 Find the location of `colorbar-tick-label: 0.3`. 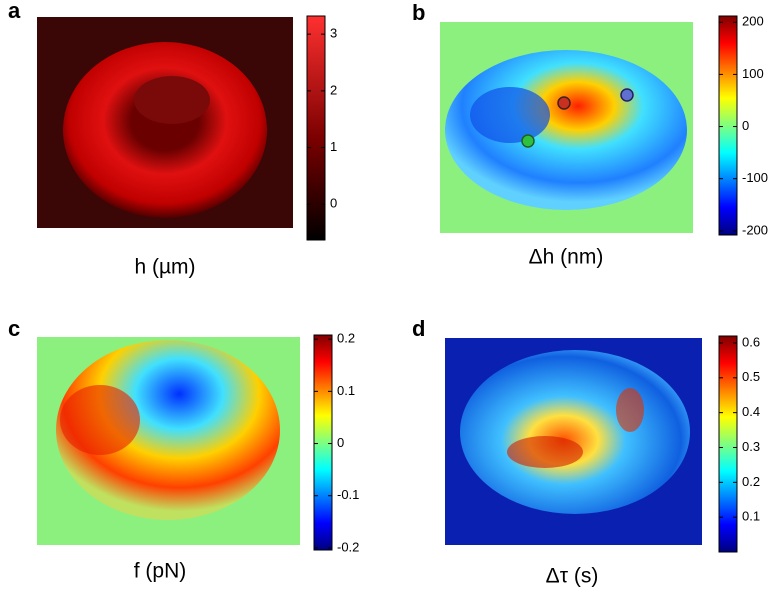

colorbar-tick-label: 0.3 is located at coordinates (751, 446).